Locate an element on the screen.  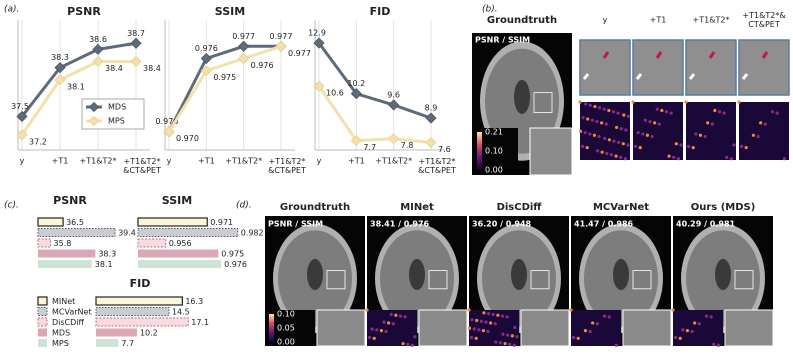
colorbar-tick: 0.21 is located at coordinates (494, 132).